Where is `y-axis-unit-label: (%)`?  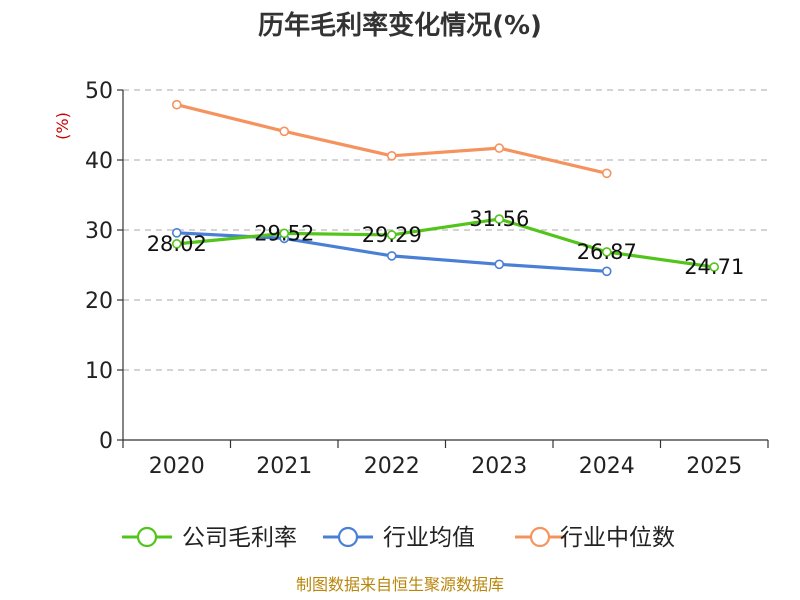 y-axis-unit-label: (%) is located at coordinates (62, 126).